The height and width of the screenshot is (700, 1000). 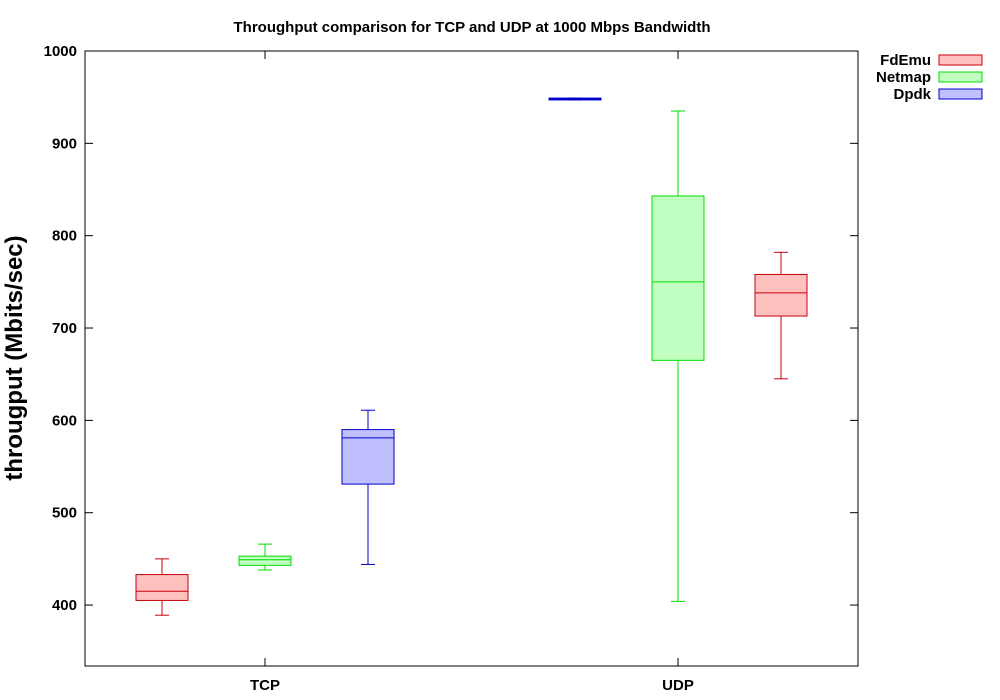 I want to click on box-tcp-fdemu, so click(x=162, y=587).